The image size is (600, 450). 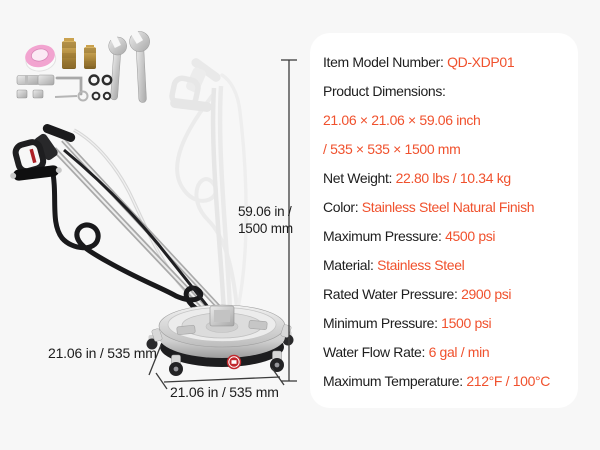 What do you see at coordinates (437, 381) in the screenshot?
I see `spec-row-max-temperature: Maximum Temperature: 212°F / 100°C` at bounding box center [437, 381].